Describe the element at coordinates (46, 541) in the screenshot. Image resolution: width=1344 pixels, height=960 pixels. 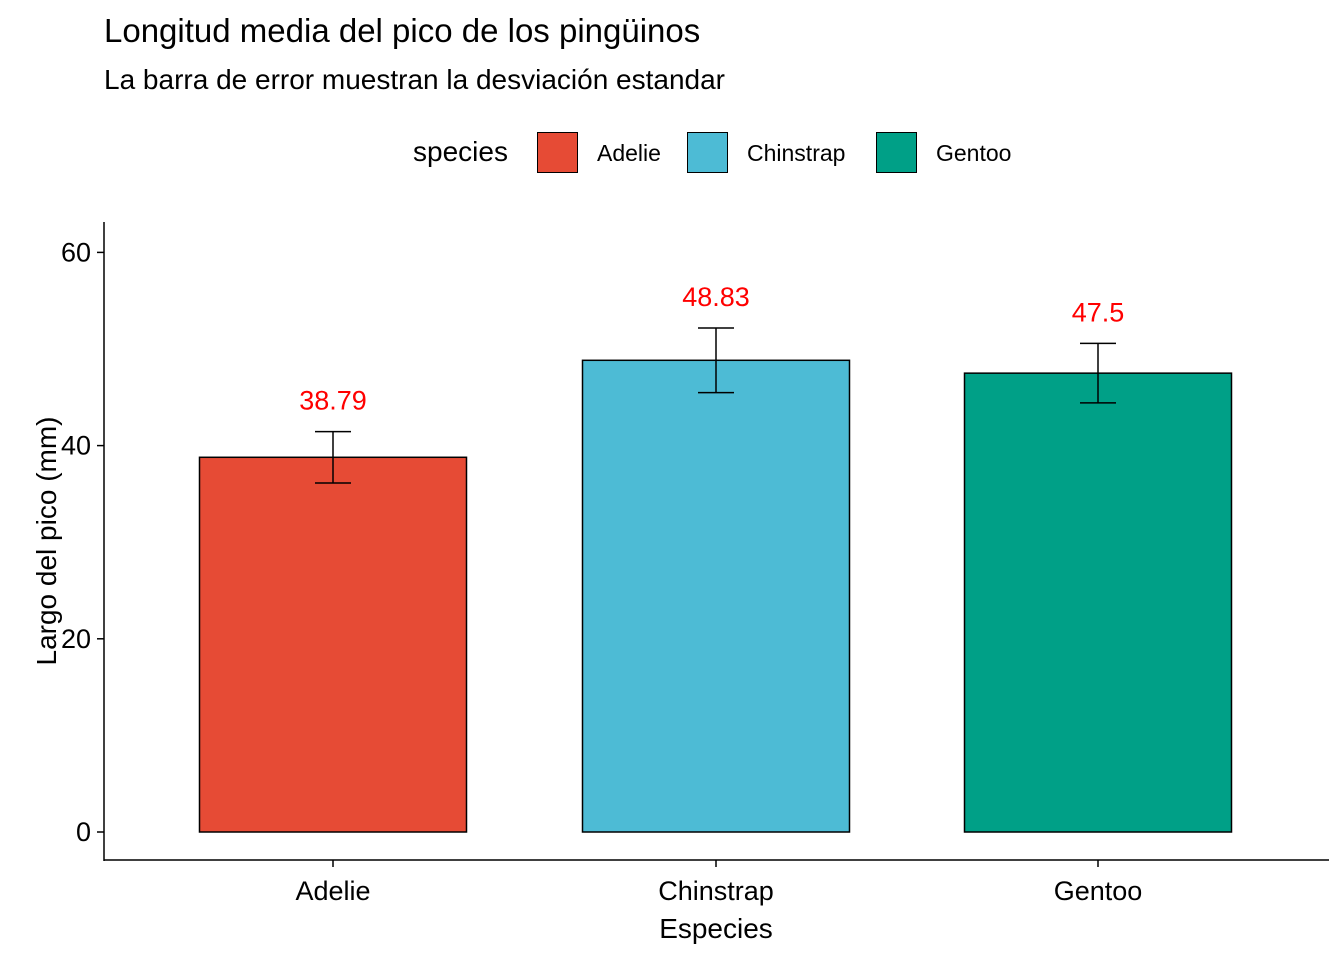
I see `y-axis-title: Largo del pico (mm)` at that location.